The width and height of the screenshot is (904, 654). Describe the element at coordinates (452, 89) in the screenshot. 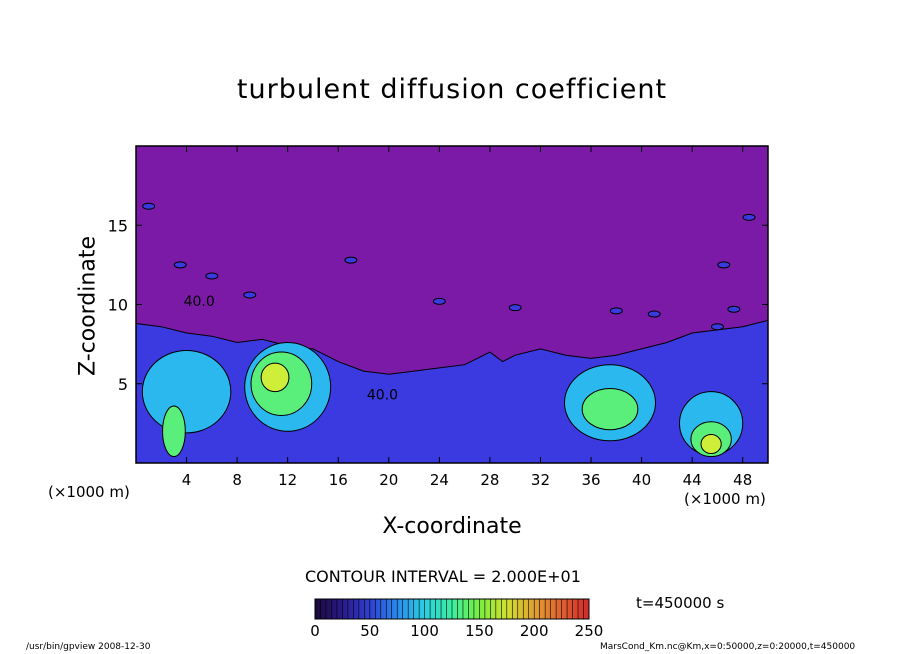

I see `chart-title: turbulent diffusion coefficient` at that location.